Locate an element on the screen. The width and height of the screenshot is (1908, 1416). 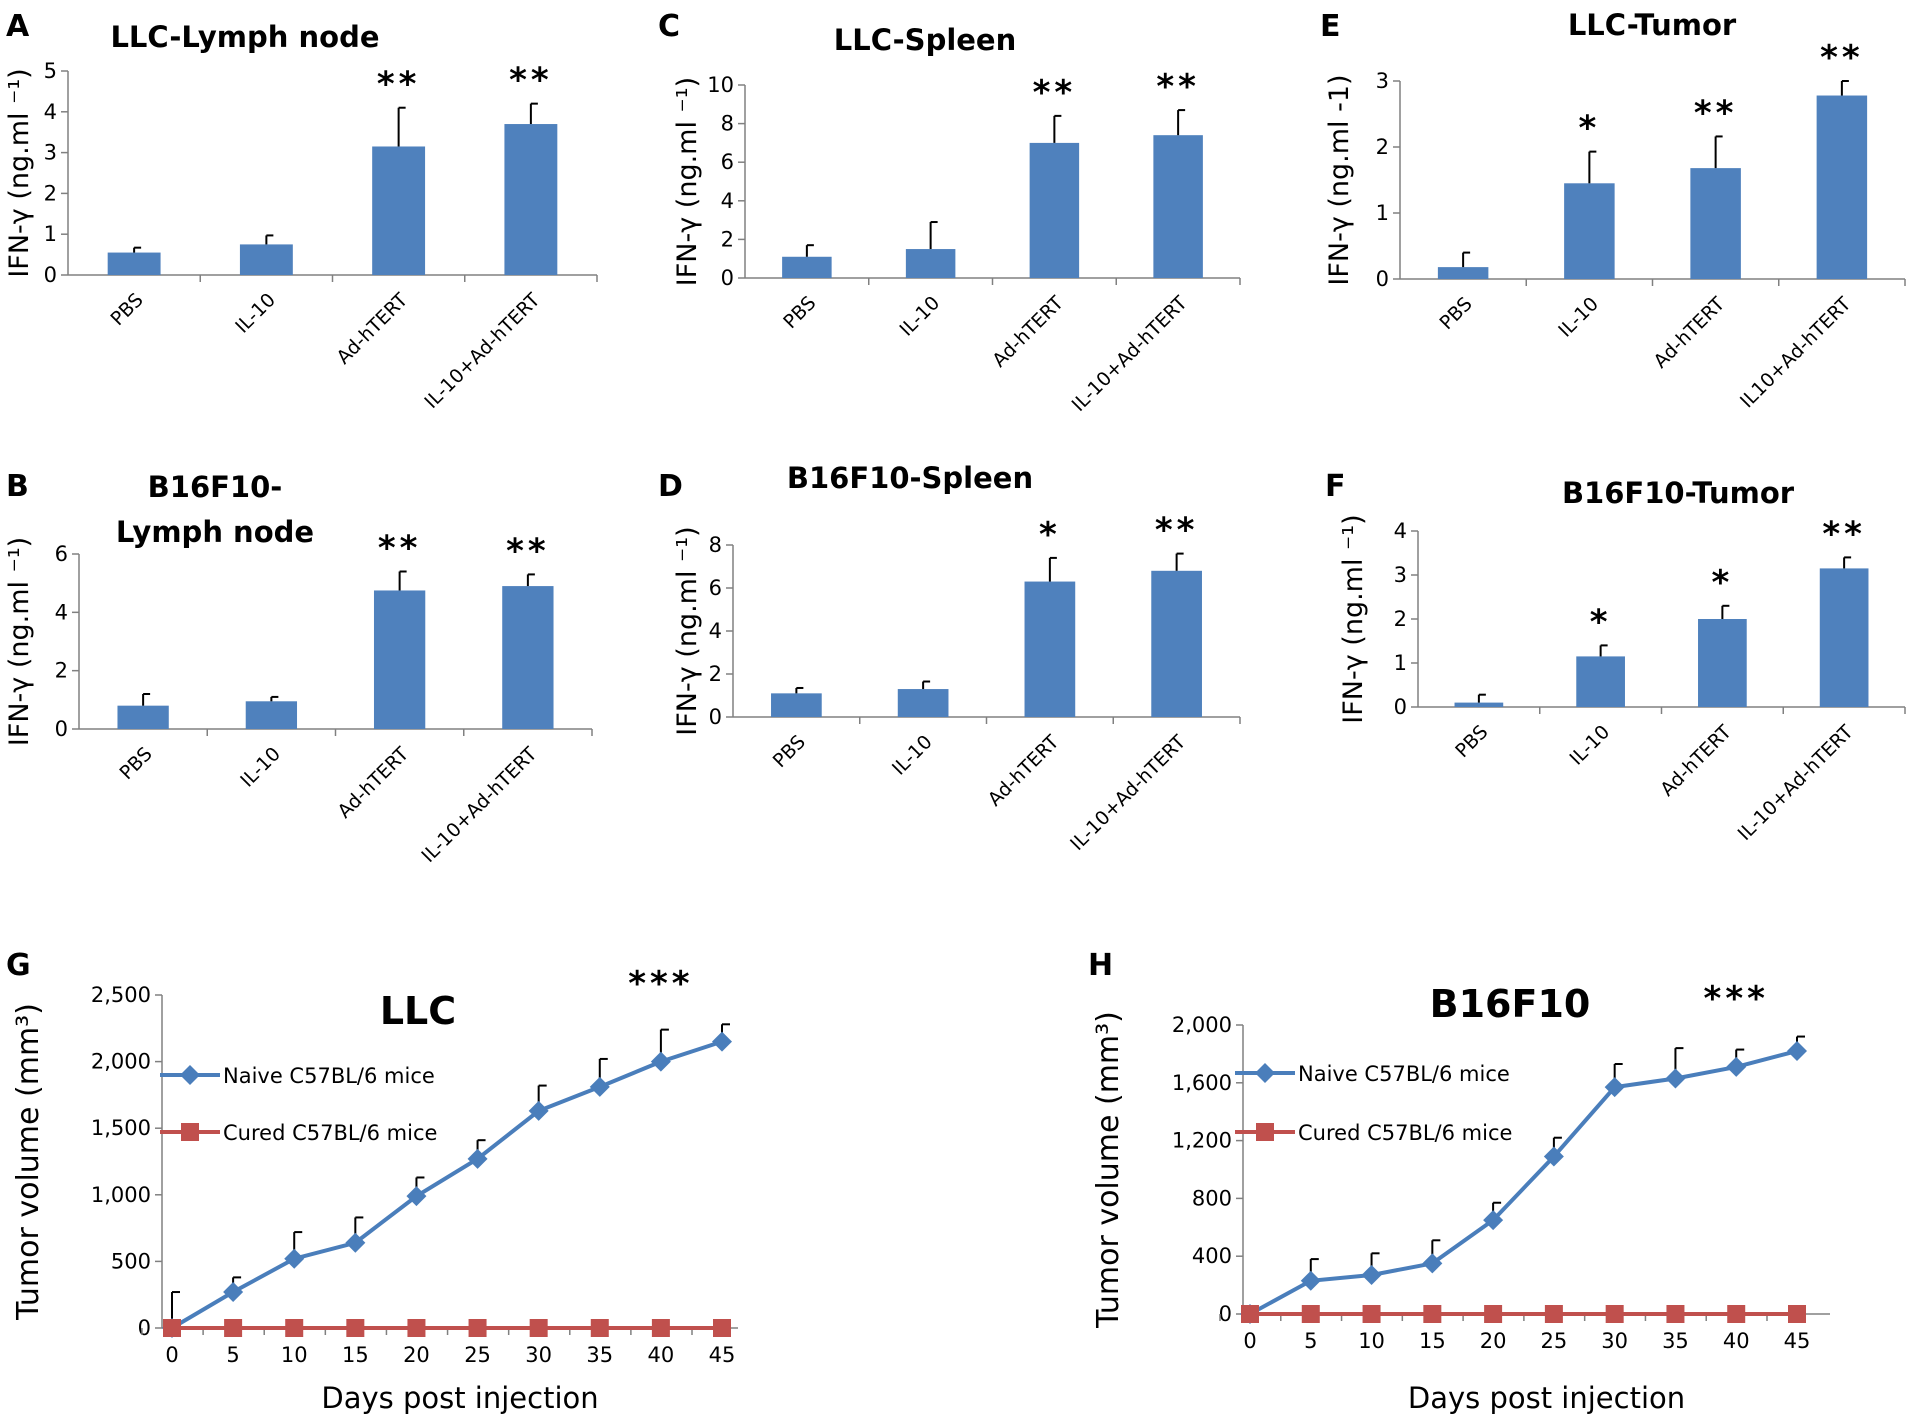
panel-letter: B is located at coordinates (17, 486).